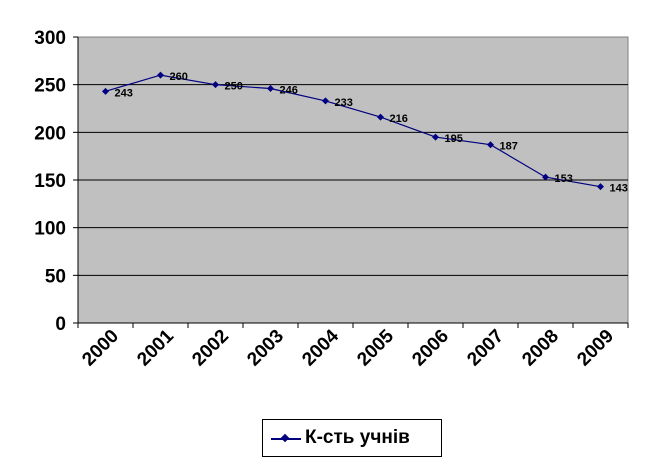 The width and height of the screenshot is (645, 468). Describe the element at coordinates (509, 147) in the screenshot. I see `data-label: 187` at that location.